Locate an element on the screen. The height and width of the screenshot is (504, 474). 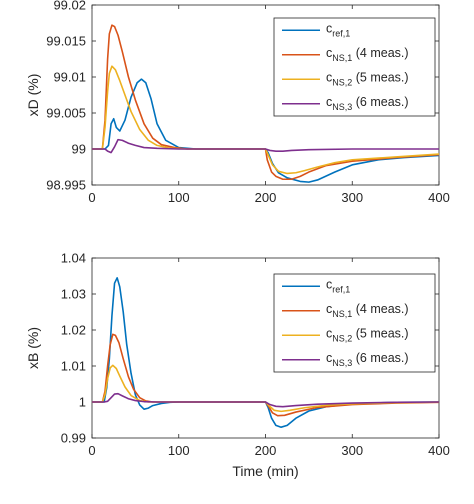
y-tick-label: 99.01 is located at coordinates (69, 77).